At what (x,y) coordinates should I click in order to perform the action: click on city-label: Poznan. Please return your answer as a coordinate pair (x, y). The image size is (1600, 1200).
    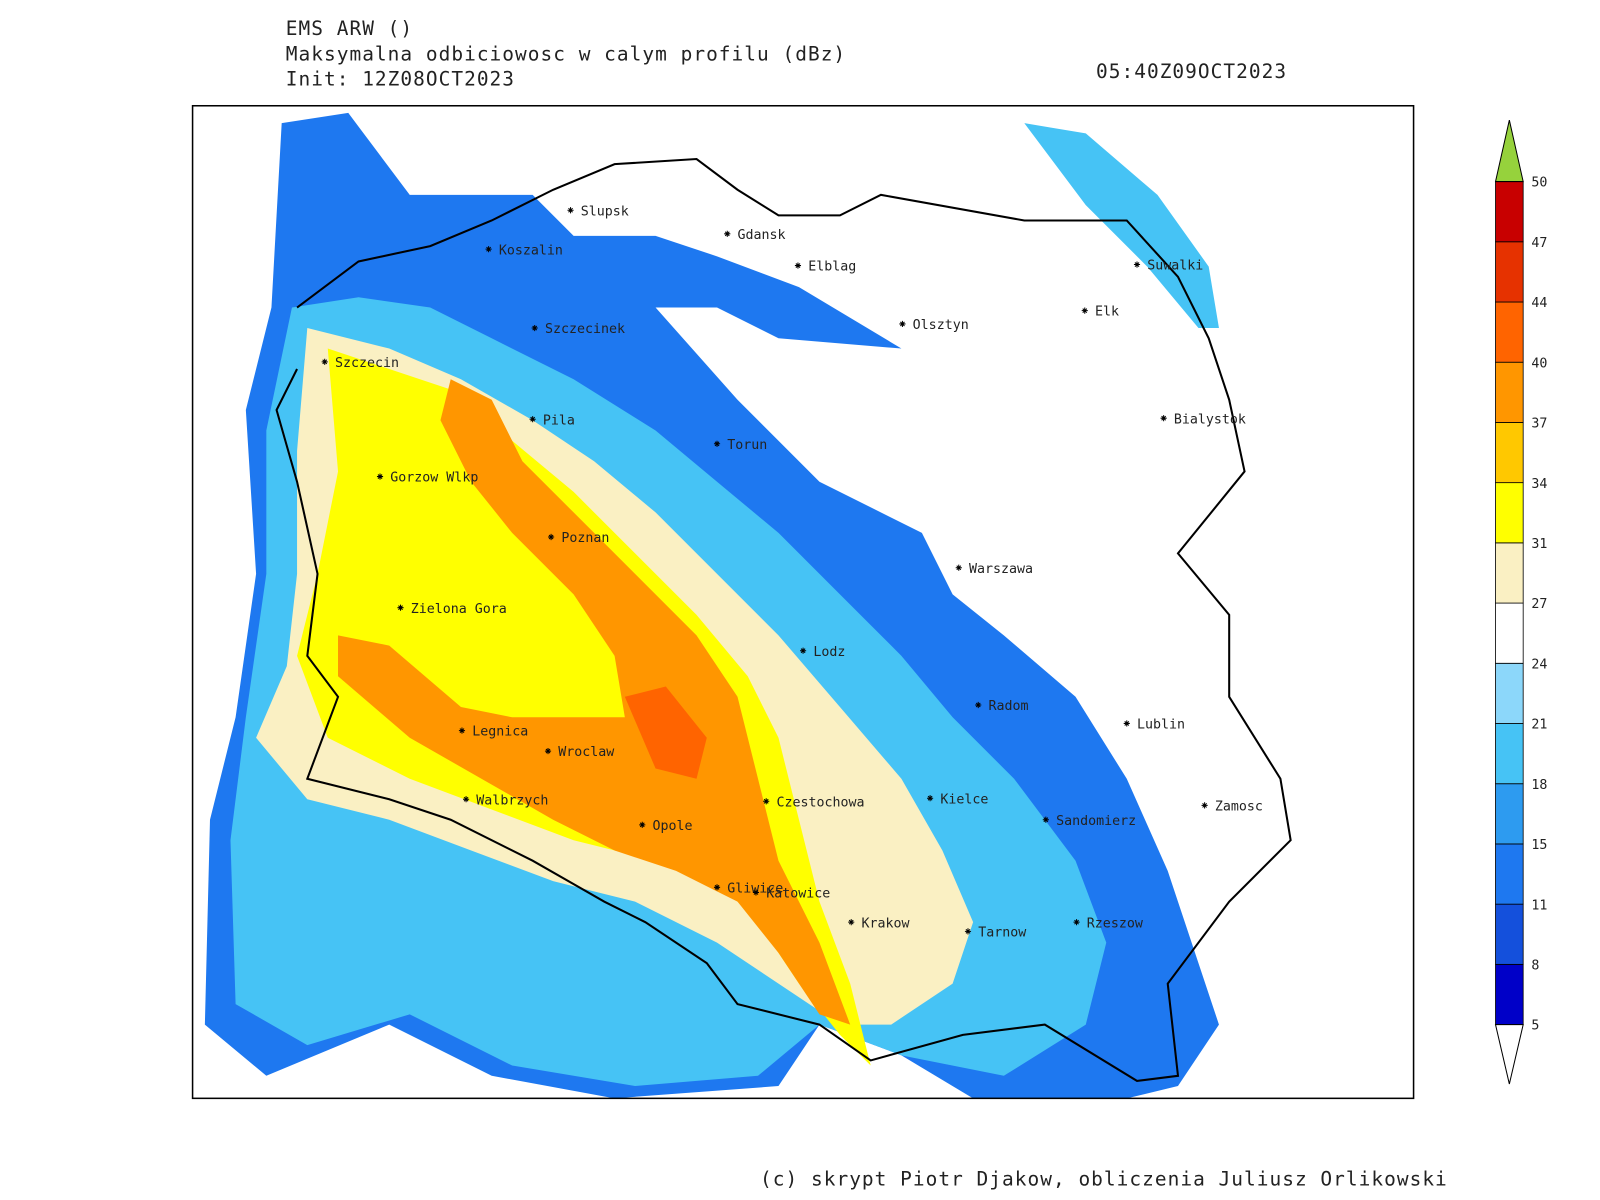
    Looking at the image, I should click on (585, 538).